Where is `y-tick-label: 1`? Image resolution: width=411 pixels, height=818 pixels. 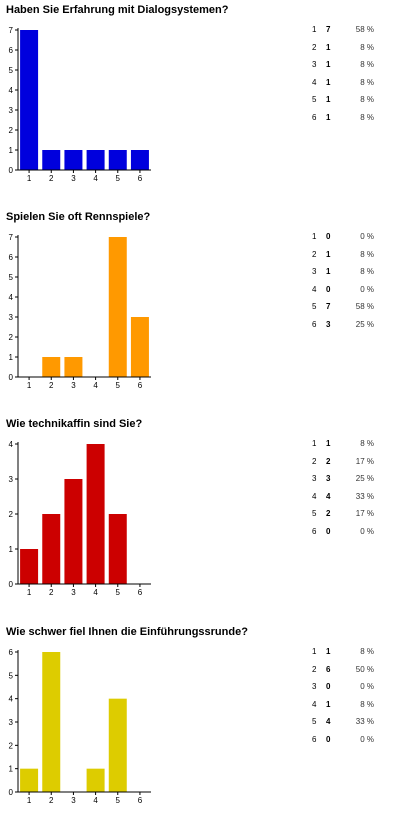 y-tick-label: 1 is located at coordinates (11, 769).